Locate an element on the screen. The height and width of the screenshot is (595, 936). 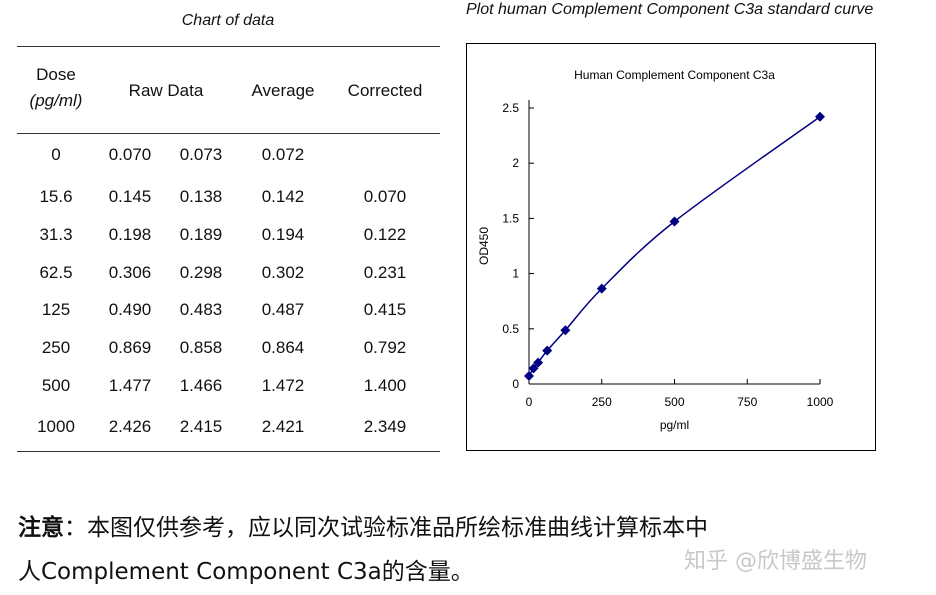
cell-corr: 0.070 is located at coordinates (385, 196).